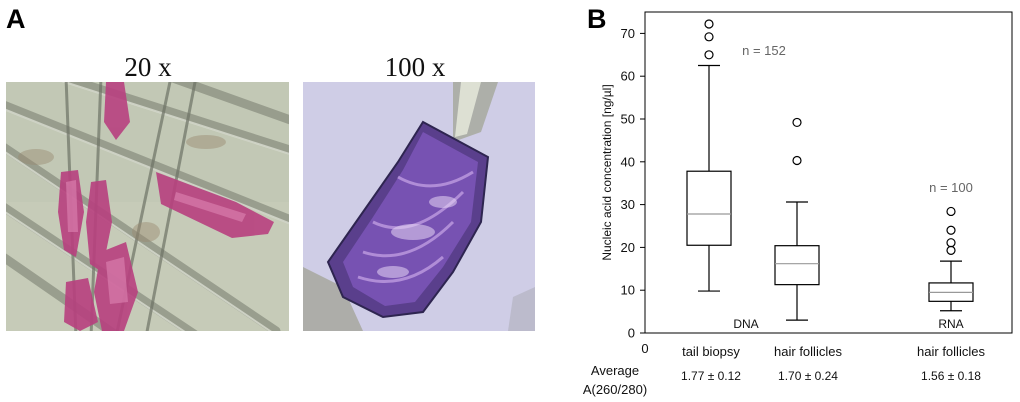 The height and width of the screenshot is (402, 1020). What do you see at coordinates (628, 119) in the screenshot?
I see `y-tick-label: 50` at bounding box center [628, 119].